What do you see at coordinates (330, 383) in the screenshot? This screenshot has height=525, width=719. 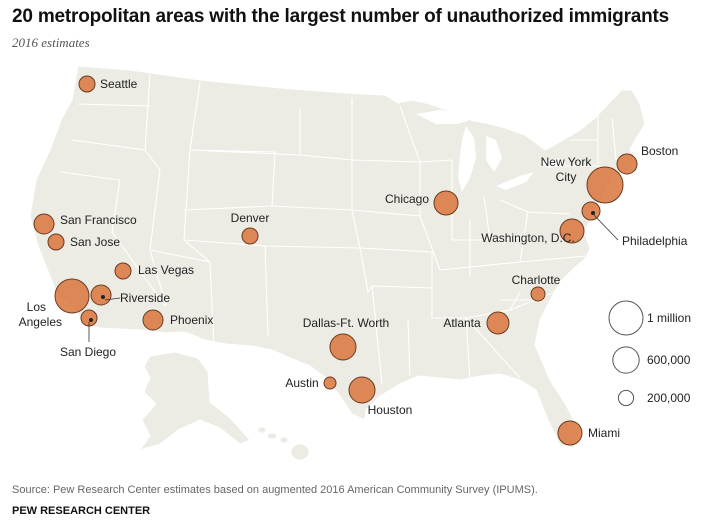 I see `bubble-austin` at bounding box center [330, 383].